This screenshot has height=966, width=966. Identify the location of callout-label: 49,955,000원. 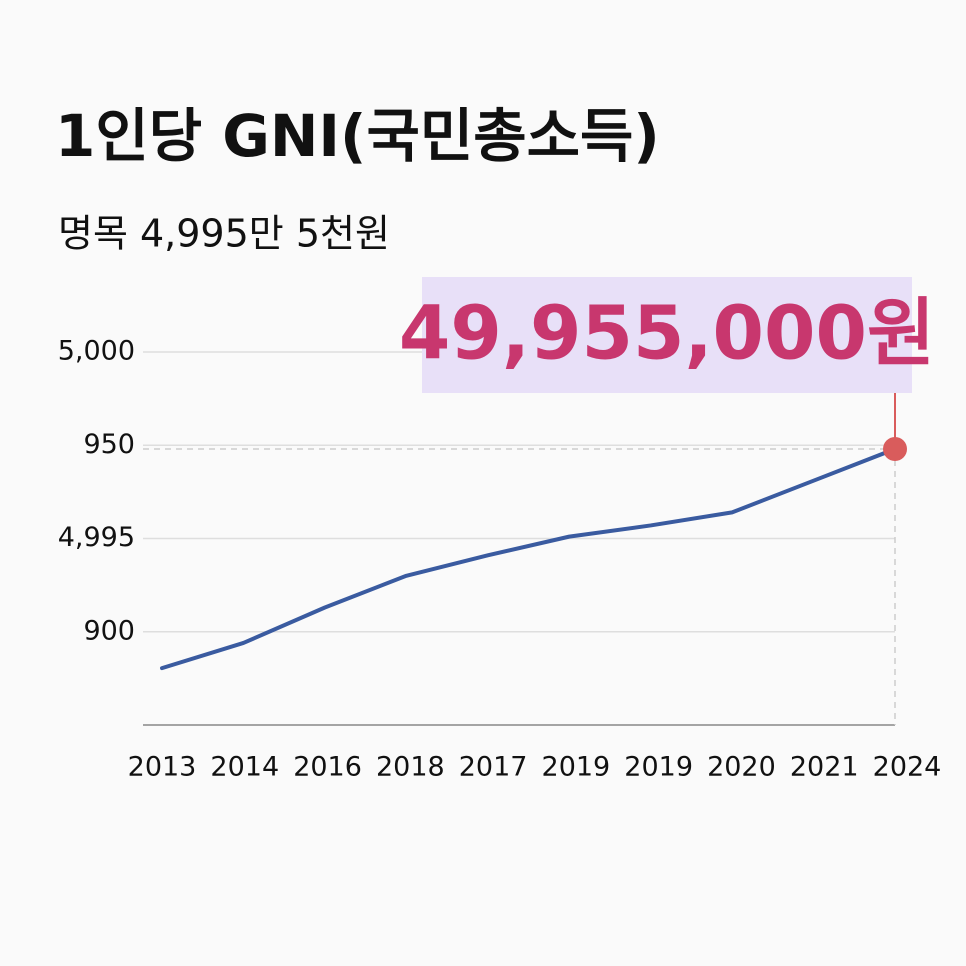
(667, 334).